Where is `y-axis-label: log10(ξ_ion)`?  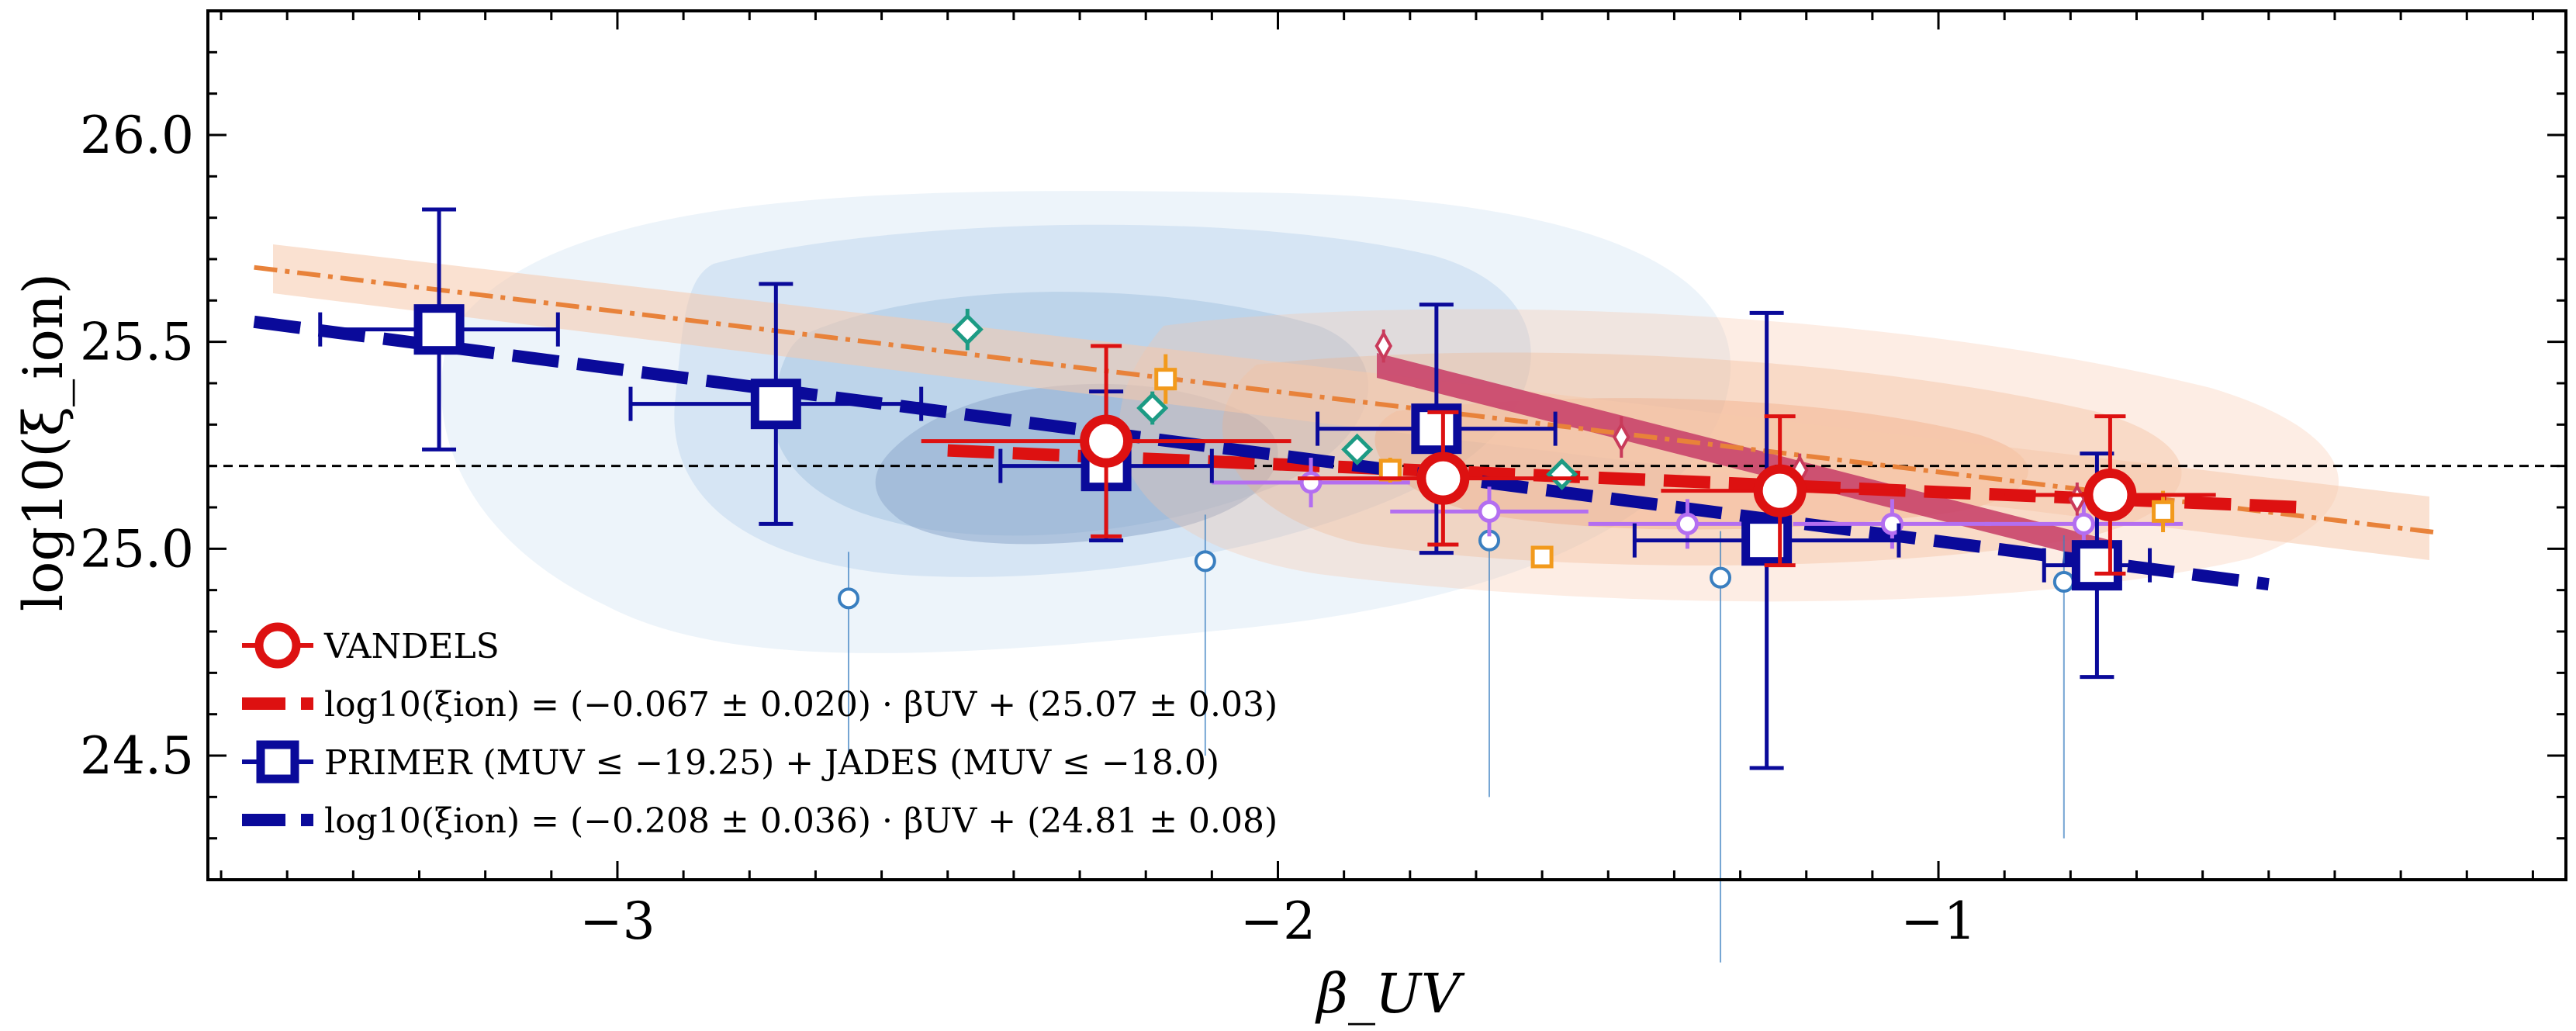
y-axis-label: log10(ξ_ion) is located at coordinates (43, 442).